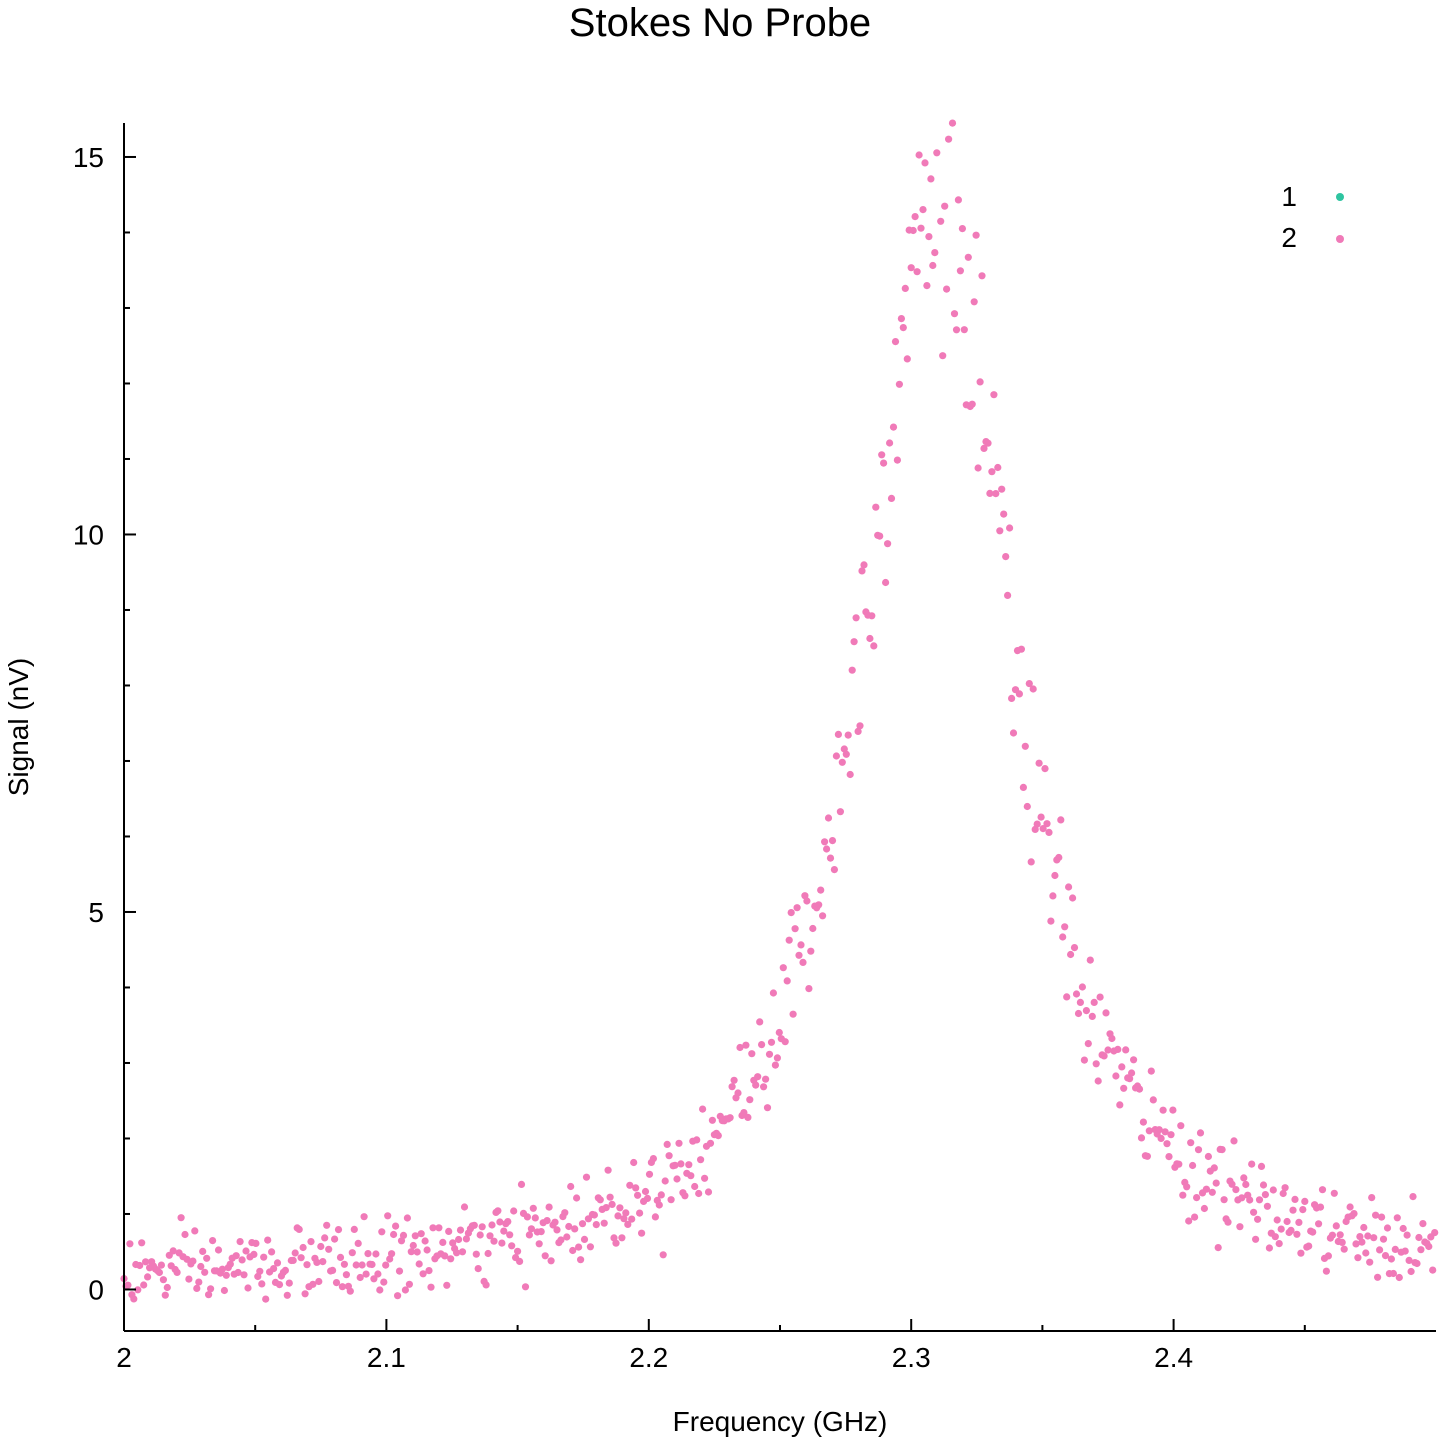 The image size is (1440, 1440). Describe the element at coordinates (386, 1357) in the screenshot. I see `x-tick-label: 2.1` at that location.